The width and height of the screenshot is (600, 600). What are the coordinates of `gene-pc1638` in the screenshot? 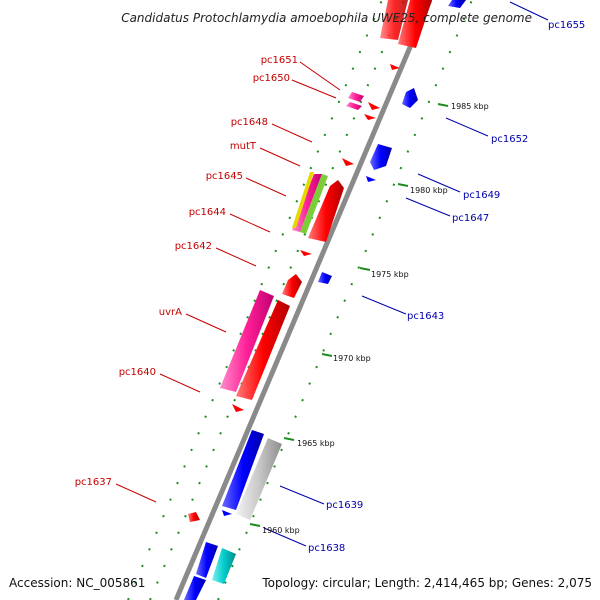 It's located at (207, 560).